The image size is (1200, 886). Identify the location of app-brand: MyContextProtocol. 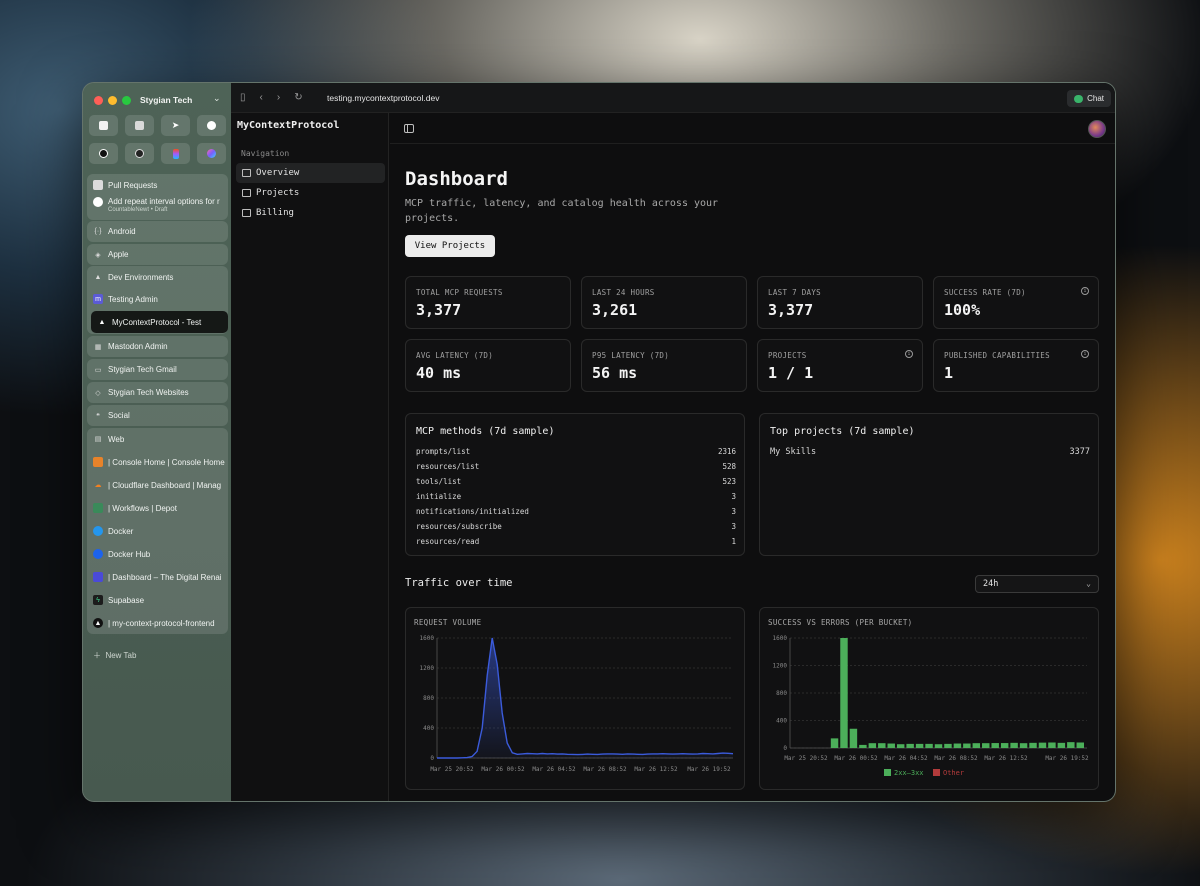
(288, 125).